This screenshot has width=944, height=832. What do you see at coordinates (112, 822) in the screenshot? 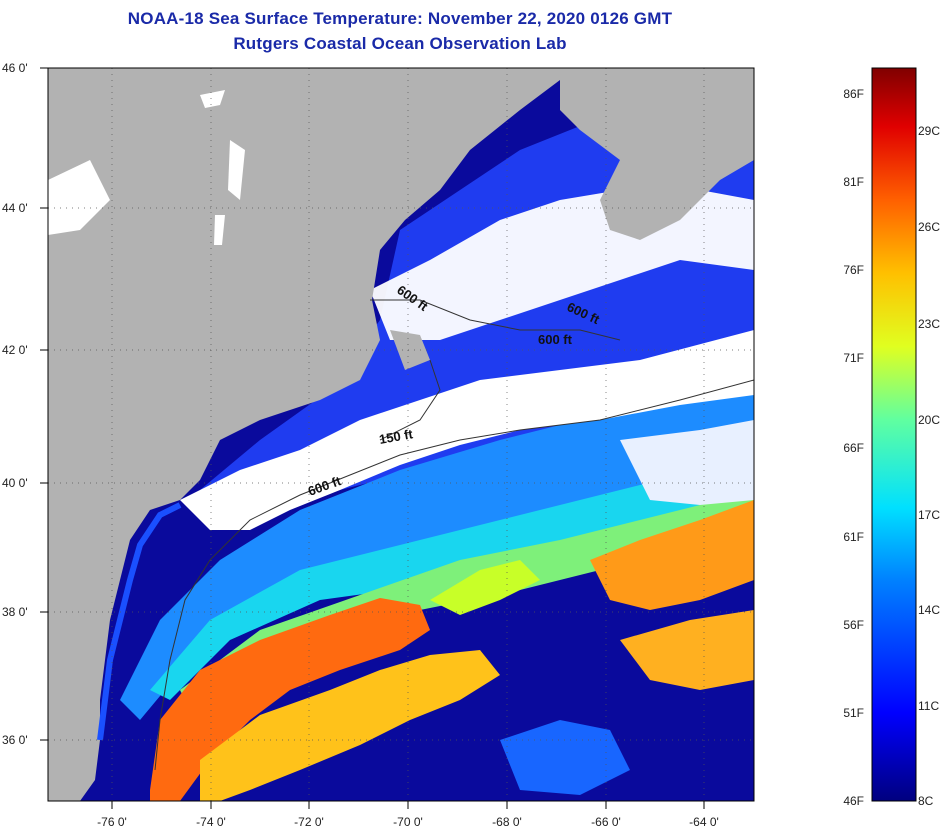
I see `lon-label: -76 0'` at bounding box center [112, 822].